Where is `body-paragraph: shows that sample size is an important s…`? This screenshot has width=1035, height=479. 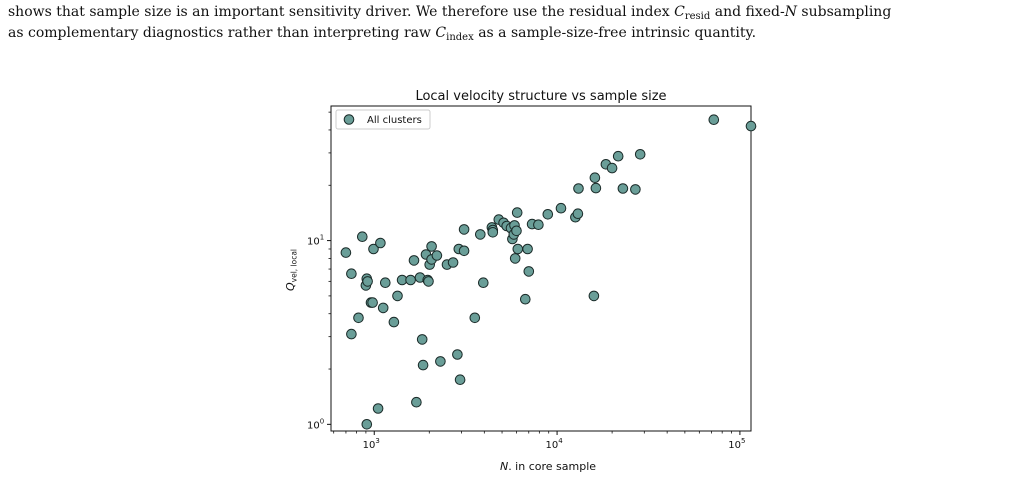
body-paragraph: shows that sample size is an important s… is located at coordinates (519, 23).